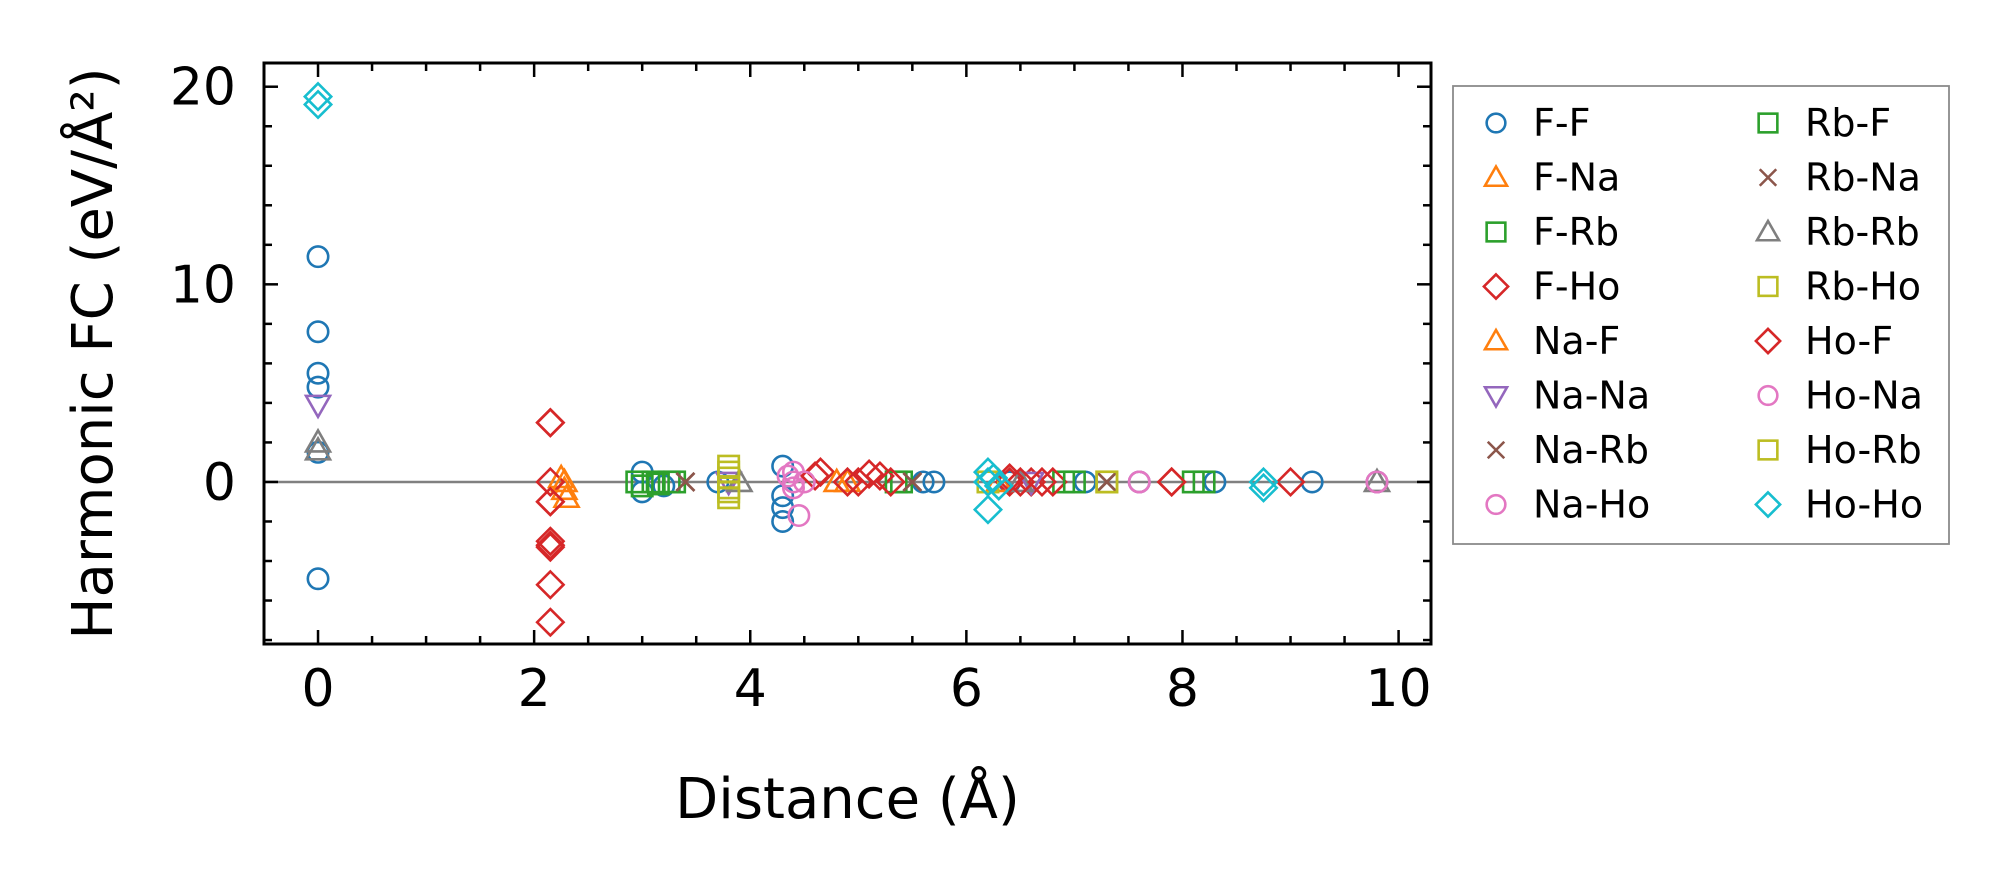  What do you see at coordinates (1863, 450) in the screenshot?
I see `legend-label-ho-rb: Ho-Rb` at bounding box center [1863, 450].